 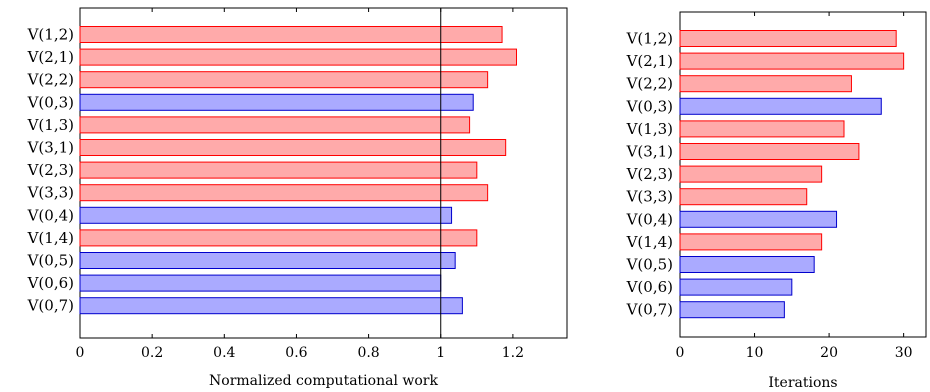 What do you see at coordinates (50, 57) in the screenshot?
I see `chart1-category-label: V(2,1)` at bounding box center [50, 57].